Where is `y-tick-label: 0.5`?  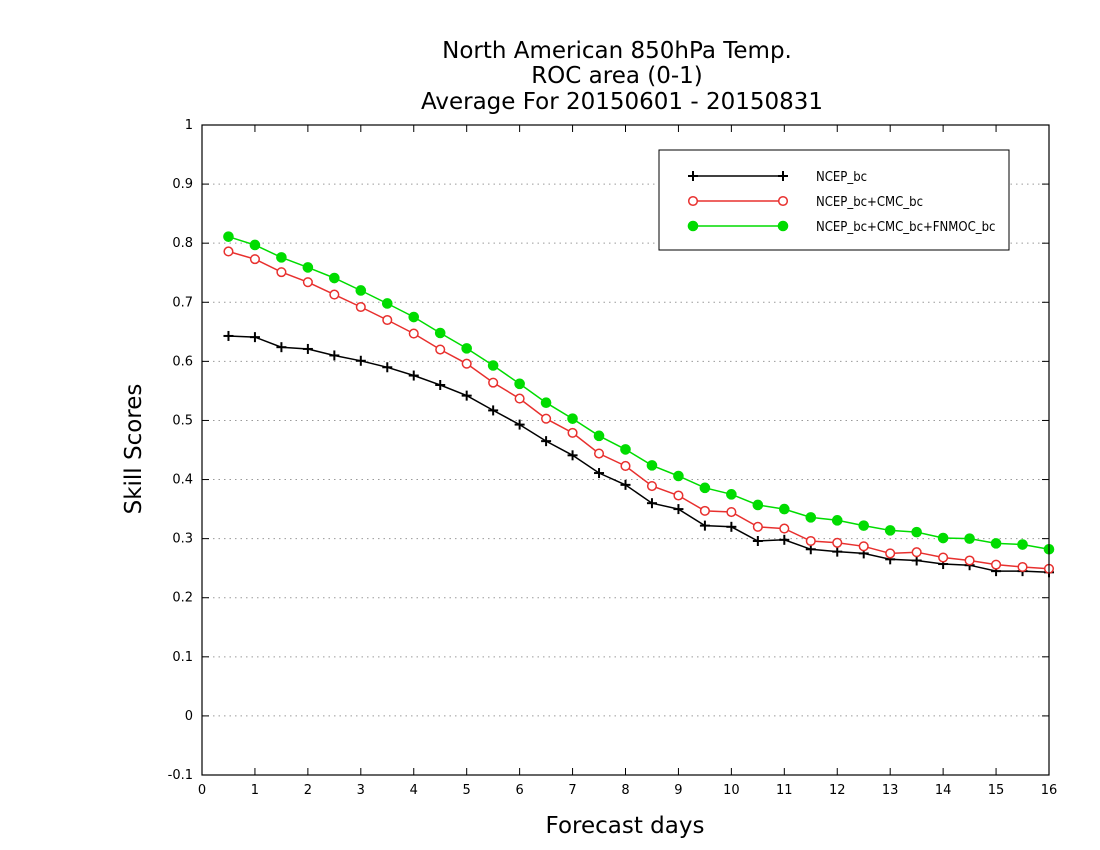 y-tick-label: 0.5 is located at coordinates (182, 420).